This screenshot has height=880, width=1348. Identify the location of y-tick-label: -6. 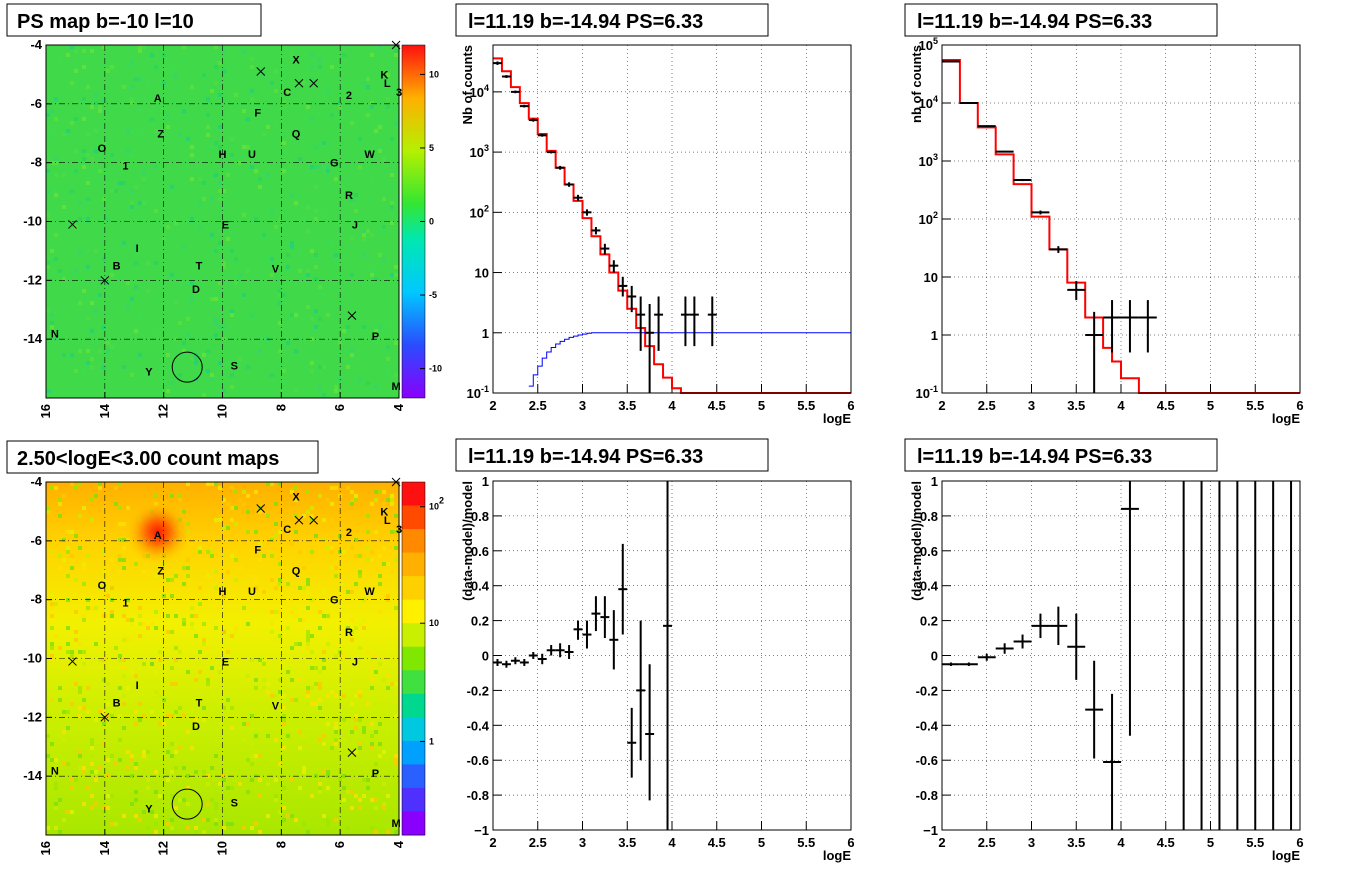
(36, 103).